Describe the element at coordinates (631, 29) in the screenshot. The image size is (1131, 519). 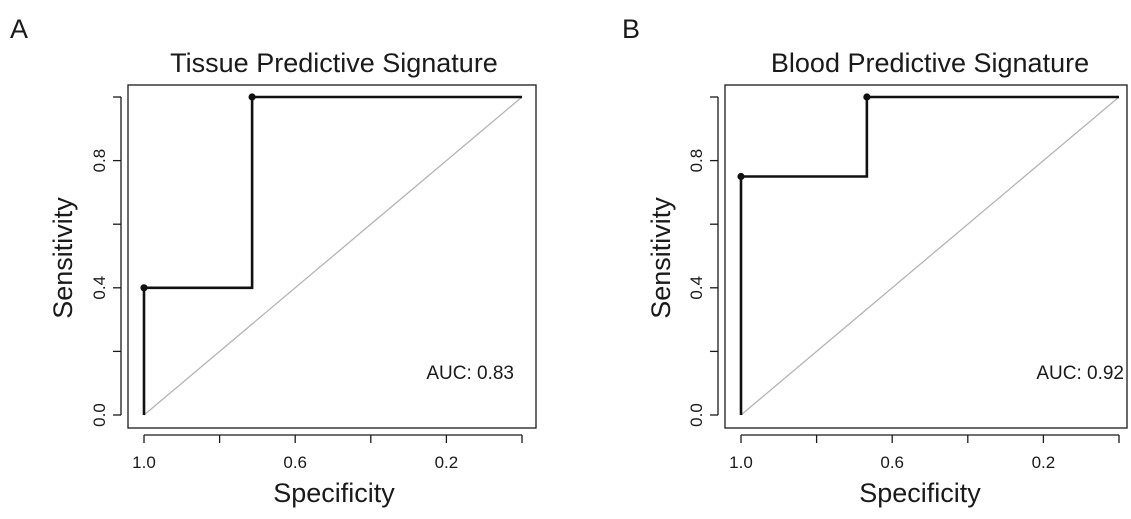
I see `panel-b-label: B` at that location.